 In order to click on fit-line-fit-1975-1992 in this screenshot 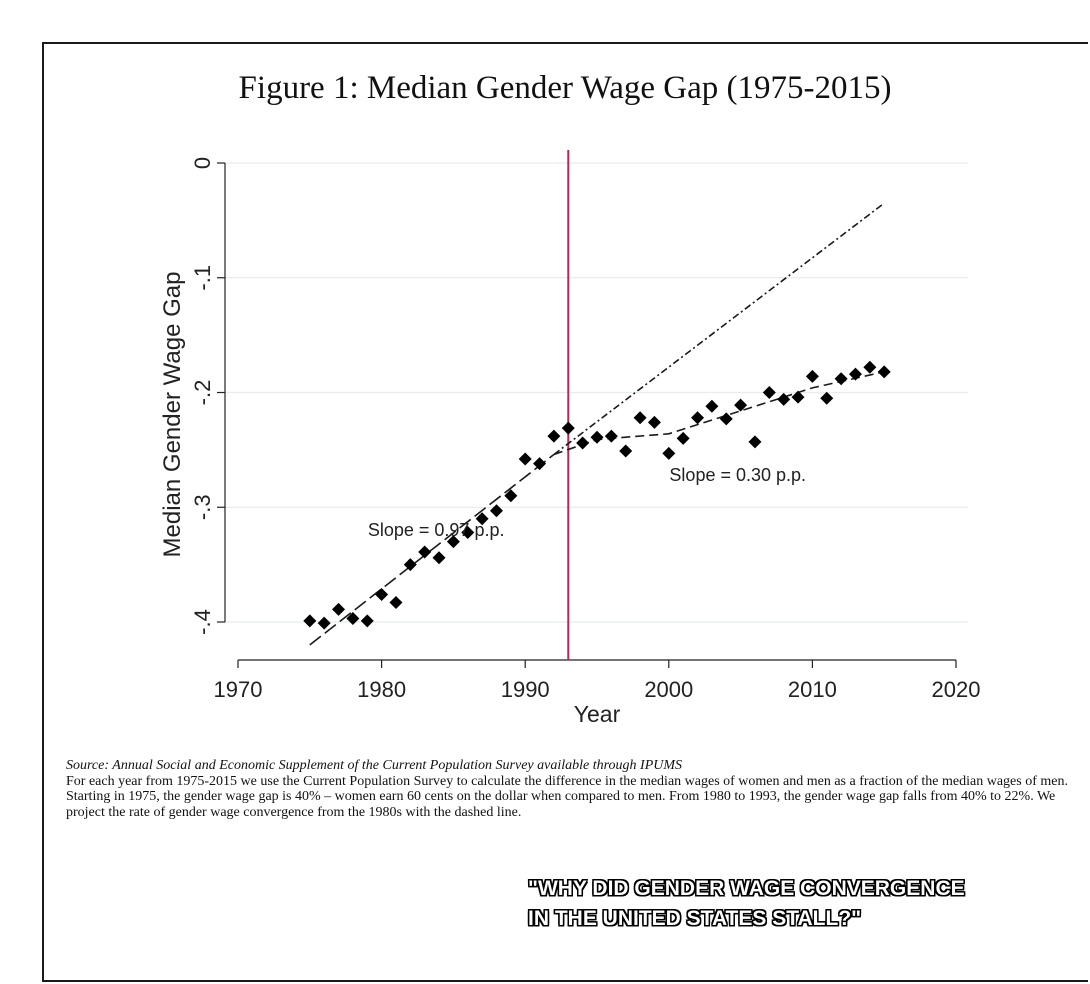, I will do `click(432, 549)`.